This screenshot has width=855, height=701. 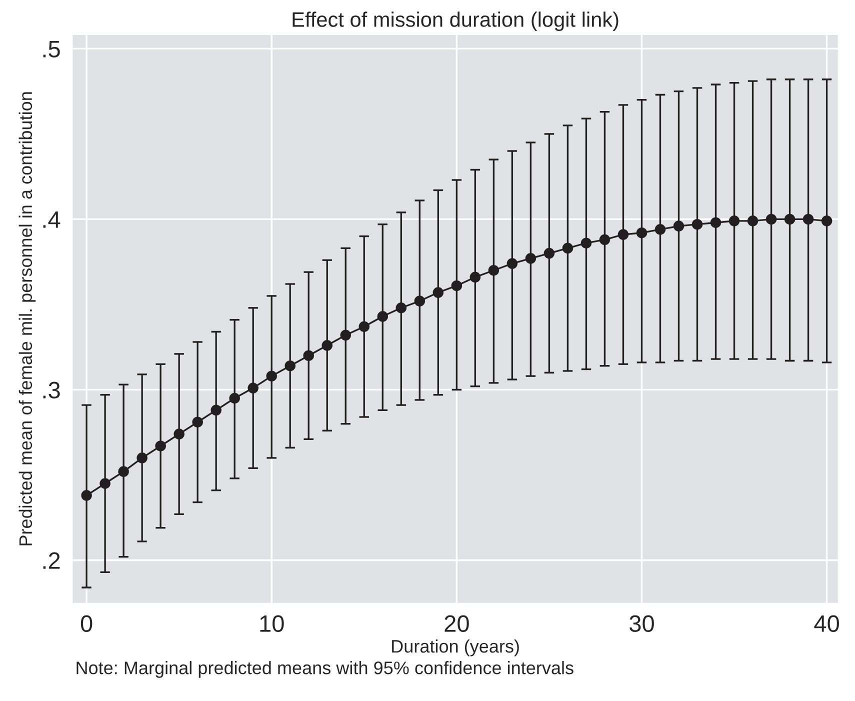 I want to click on x-tick-label: 0, so click(x=86, y=623).